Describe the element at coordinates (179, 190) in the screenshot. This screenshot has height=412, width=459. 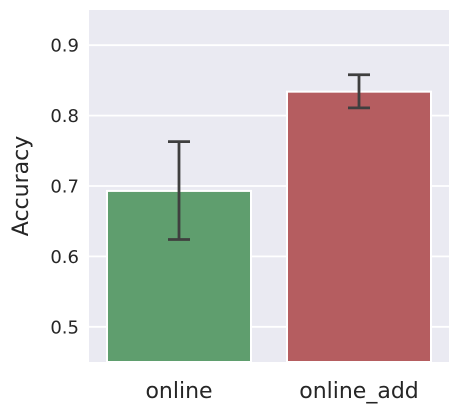
I see `error-bar-online` at that location.